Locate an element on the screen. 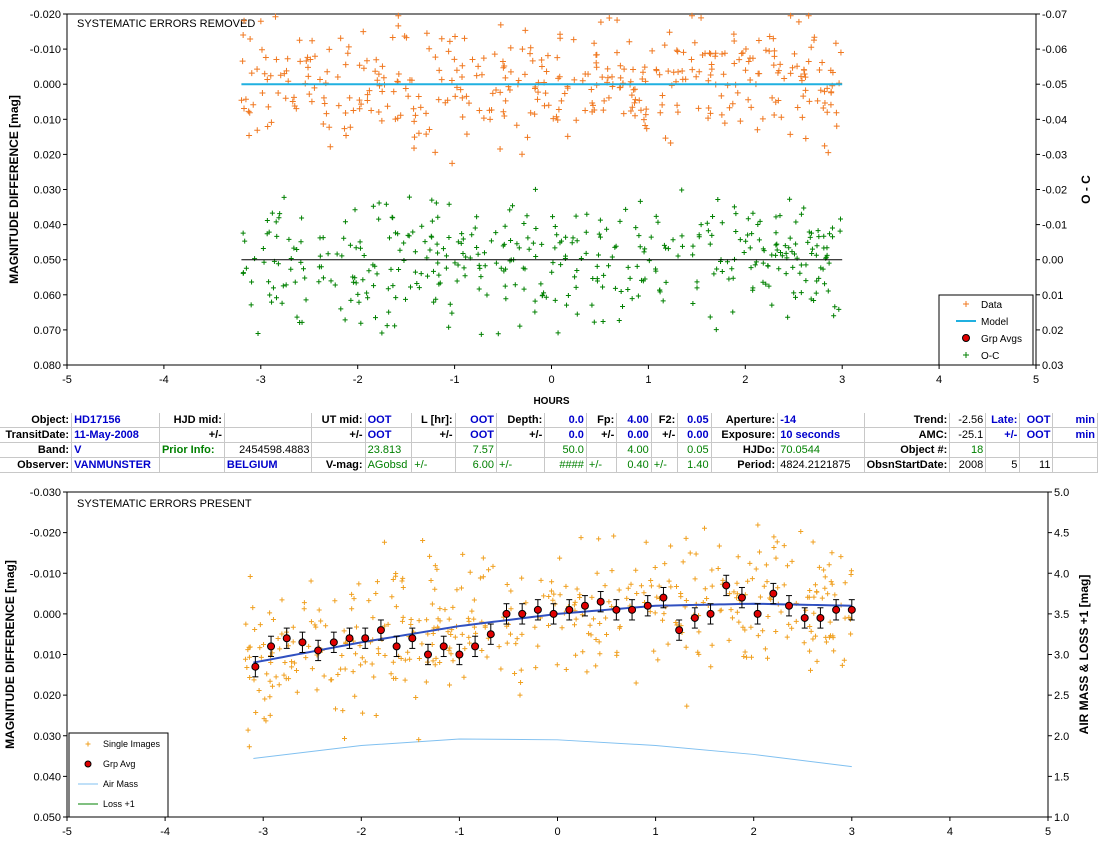 The width and height of the screenshot is (1098, 847). table-cell: 2008 is located at coordinates (968, 465).